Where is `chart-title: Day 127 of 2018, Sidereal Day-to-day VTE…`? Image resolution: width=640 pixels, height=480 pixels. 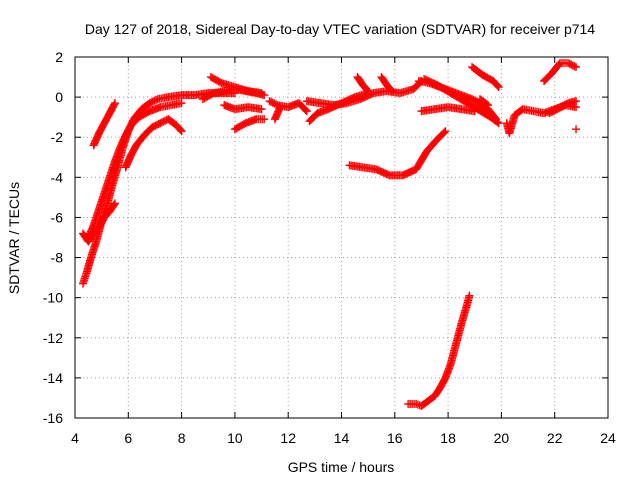
chart-title: Day 127 of 2018, Sidereal Day-to-day VTE… is located at coordinates (340, 29).